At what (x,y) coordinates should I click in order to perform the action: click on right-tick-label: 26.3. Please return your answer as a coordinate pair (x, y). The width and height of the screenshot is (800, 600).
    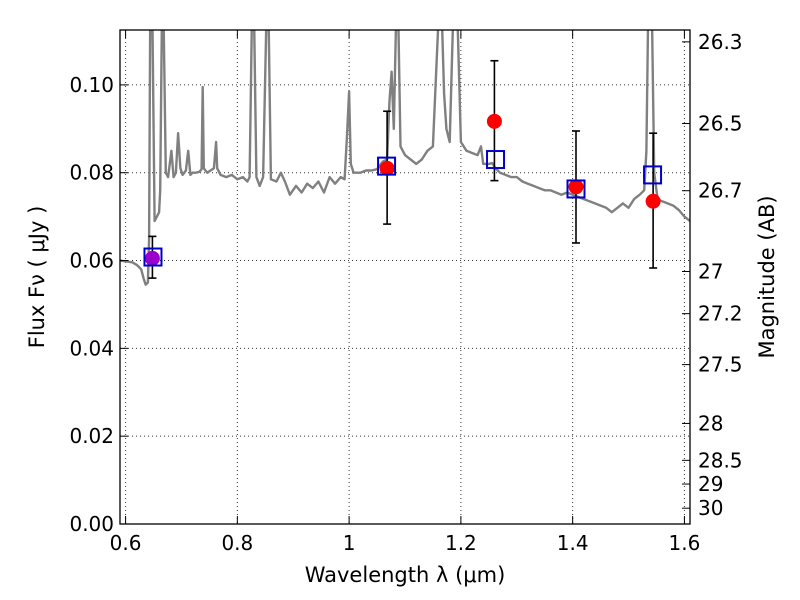
    Looking at the image, I should click on (720, 42).